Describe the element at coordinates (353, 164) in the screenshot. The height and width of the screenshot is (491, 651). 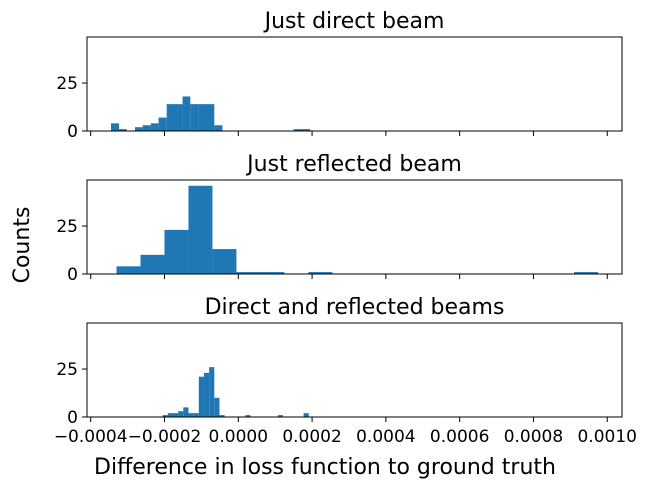
I see `panel-title: Just reflected beam` at that location.